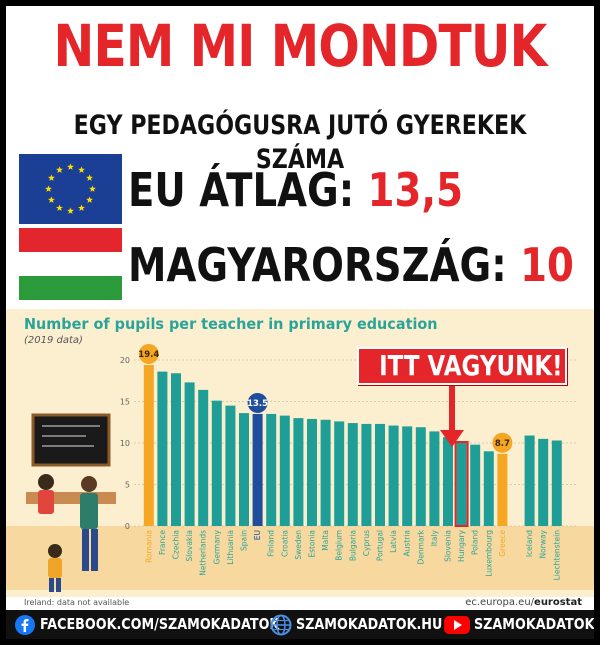 This screenshot has width=600, height=645. What do you see at coordinates (488, 553) in the screenshot?
I see `x-tick-label: Luxembourg` at bounding box center [488, 553].